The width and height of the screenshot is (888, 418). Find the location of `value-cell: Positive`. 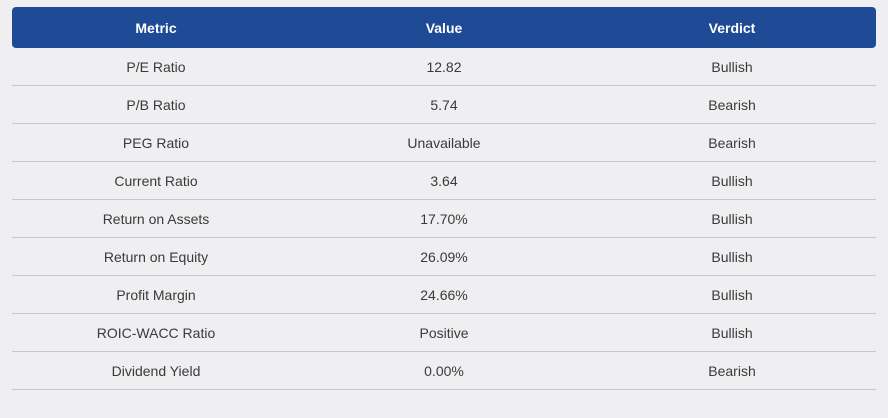

value-cell: Positive is located at coordinates (444, 333).